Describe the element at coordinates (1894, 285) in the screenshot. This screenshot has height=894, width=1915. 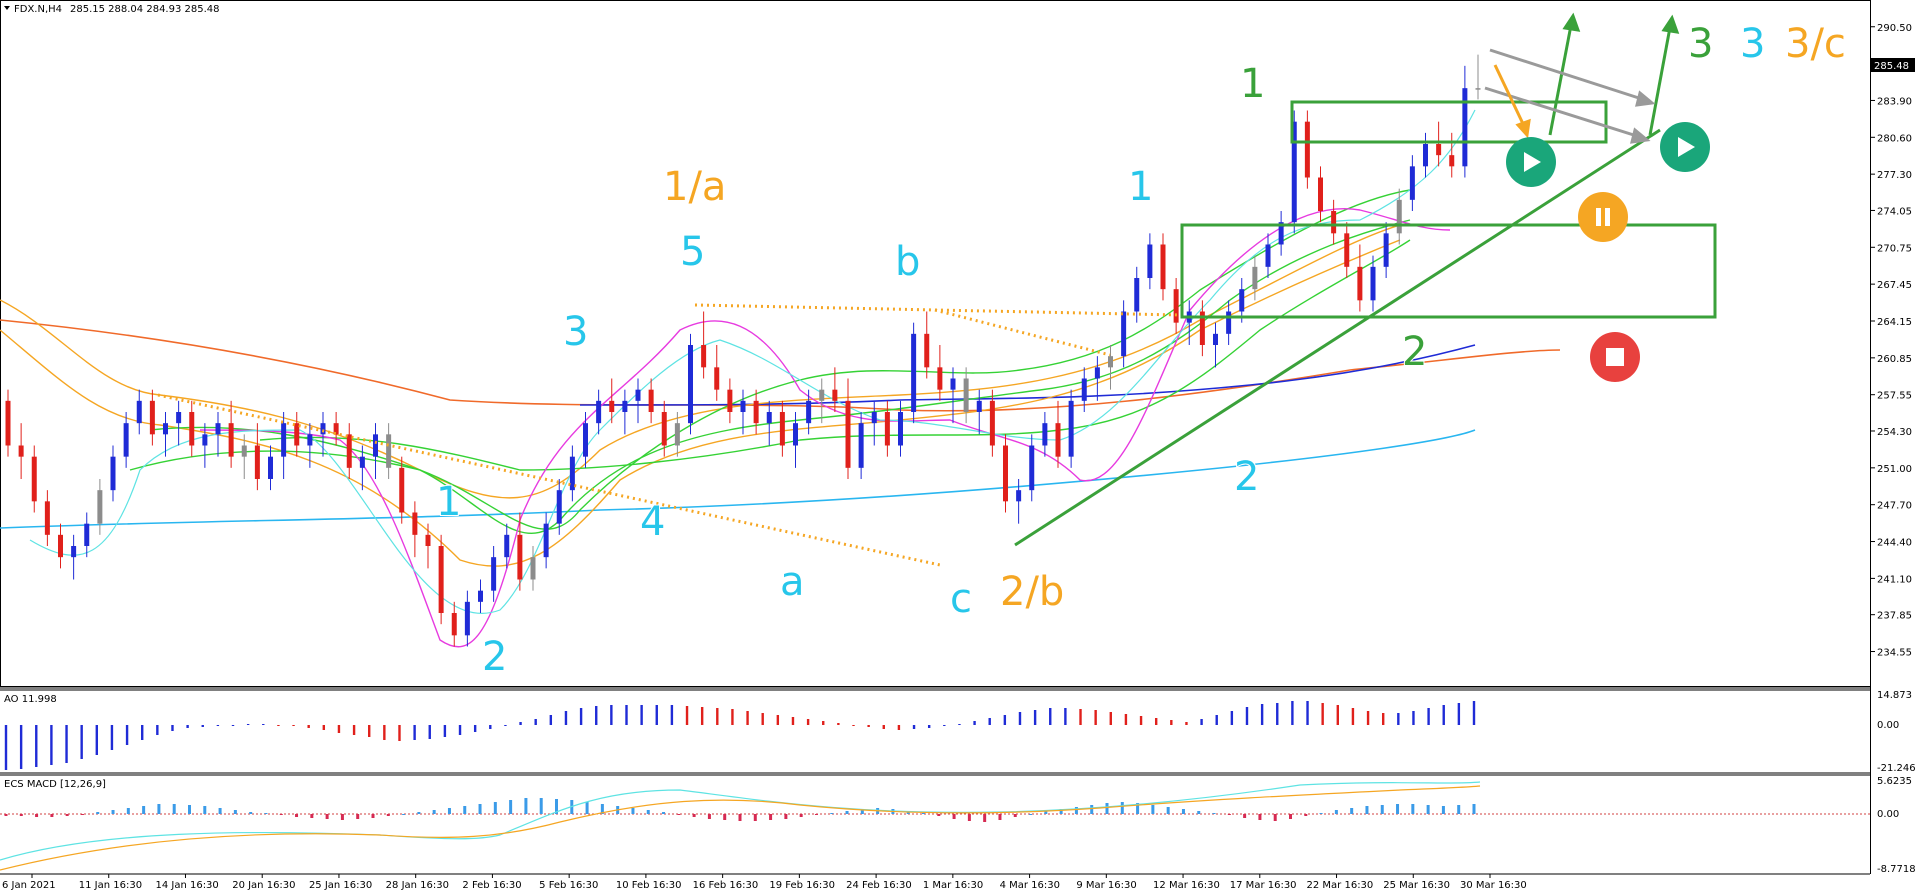
I see `price-tick-label: 267.45` at that location.